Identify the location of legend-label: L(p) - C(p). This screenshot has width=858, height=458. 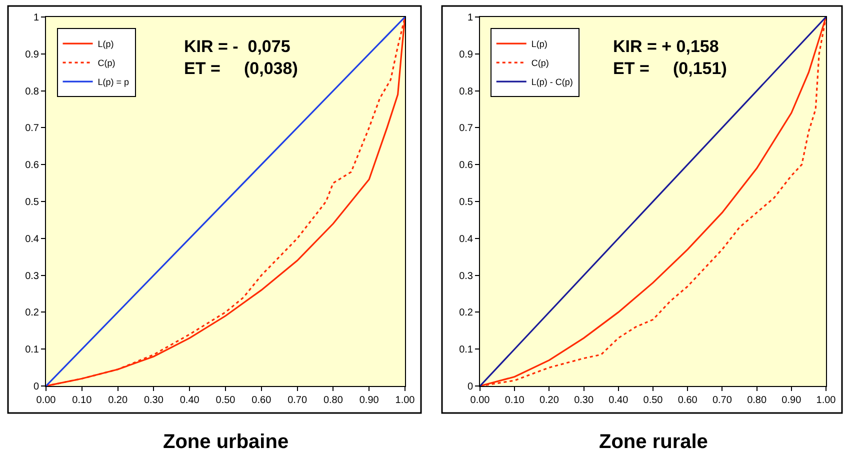
(552, 82).